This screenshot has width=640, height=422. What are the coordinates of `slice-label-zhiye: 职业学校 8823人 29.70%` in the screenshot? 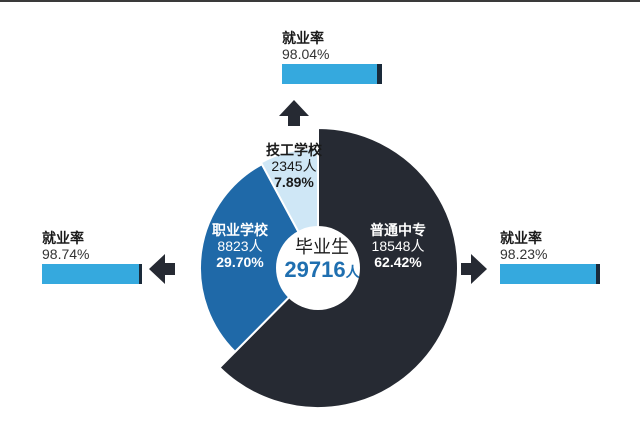 It's located at (240, 246).